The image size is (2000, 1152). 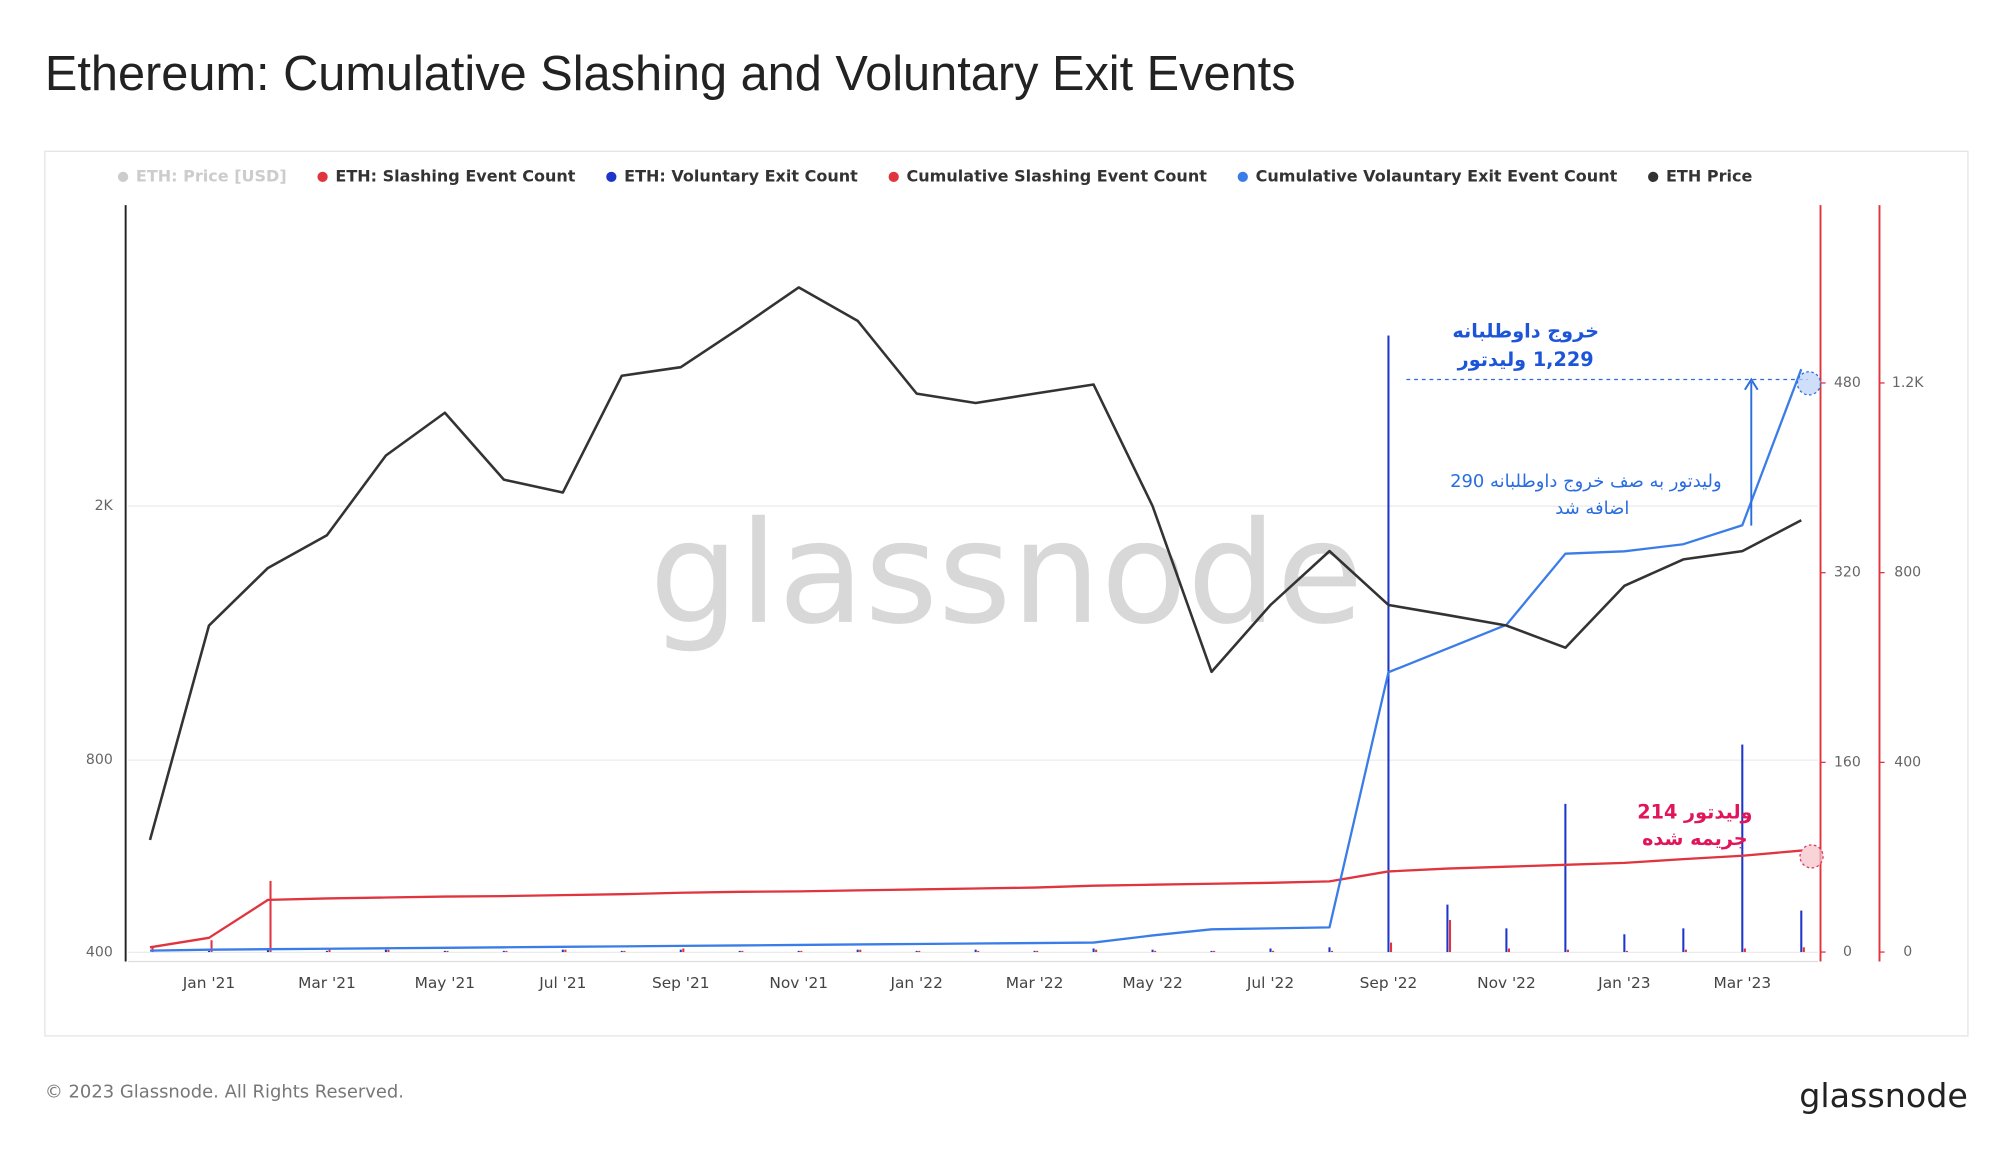 What do you see at coordinates (1847, 762) in the screenshot?
I see `y2-tick-label: 160` at bounding box center [1847, 762].